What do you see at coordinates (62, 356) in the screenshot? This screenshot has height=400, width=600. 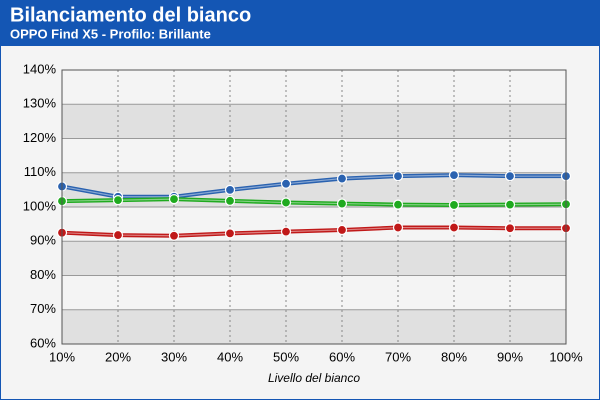 I see `x-tick-label: 10%` at bounding box center [62, 356].